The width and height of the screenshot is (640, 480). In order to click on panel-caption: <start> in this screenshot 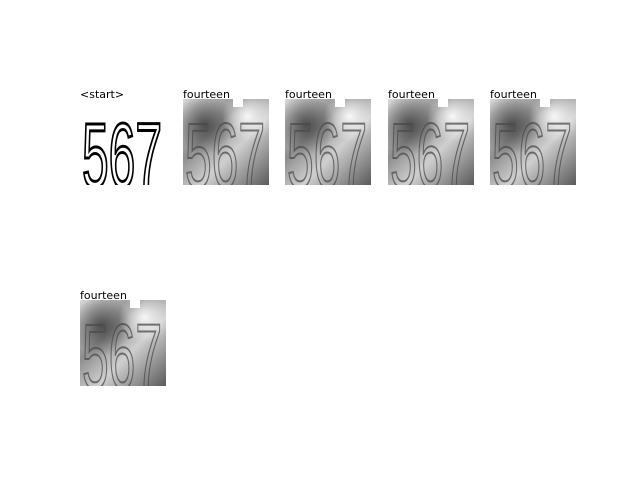, I will do `click(102, 94)`.